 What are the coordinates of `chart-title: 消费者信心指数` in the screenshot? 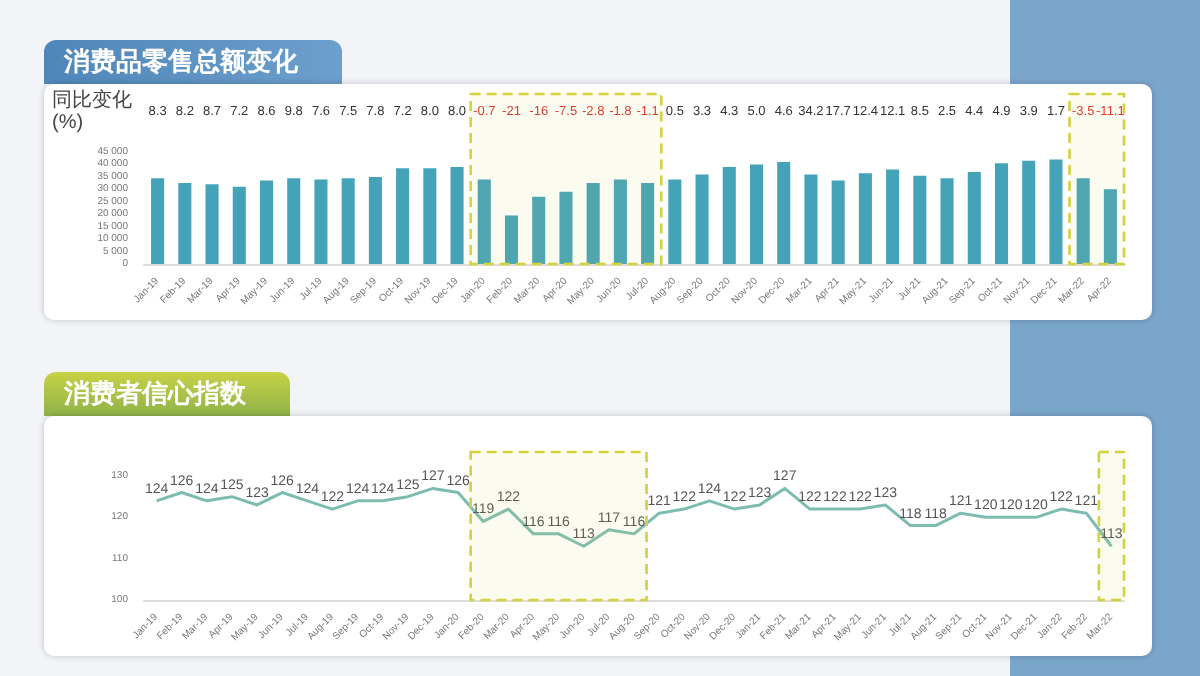 It's located at (167, 394).